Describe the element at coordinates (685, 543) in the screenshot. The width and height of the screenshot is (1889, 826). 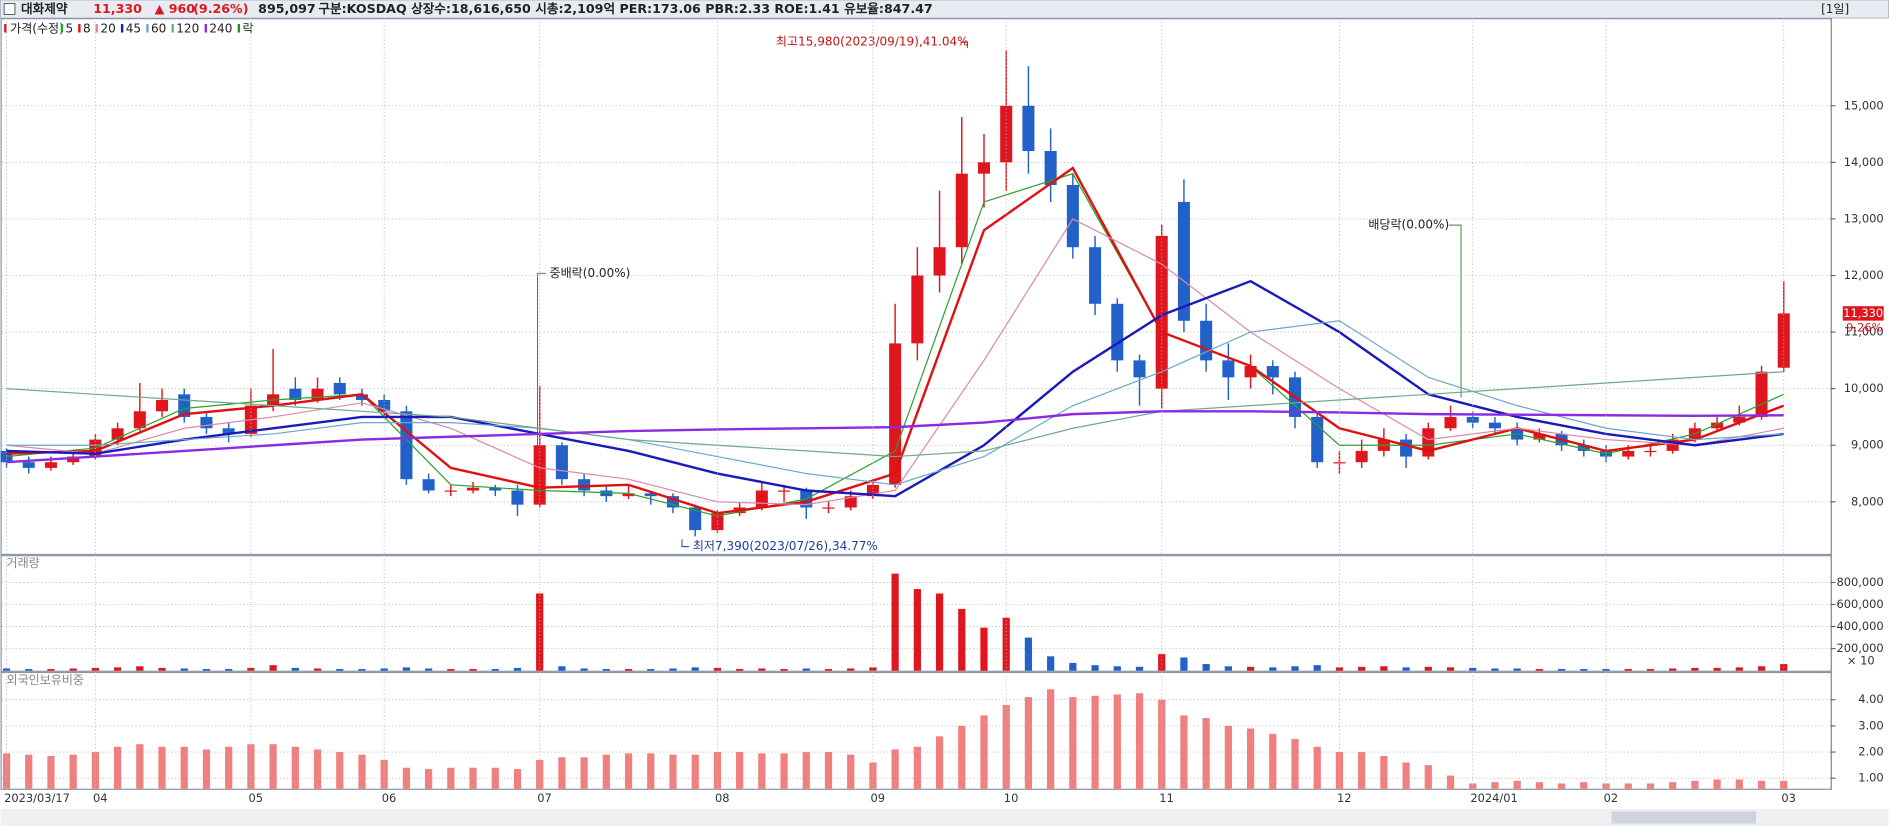
I see `annotation-arrow` at that location.